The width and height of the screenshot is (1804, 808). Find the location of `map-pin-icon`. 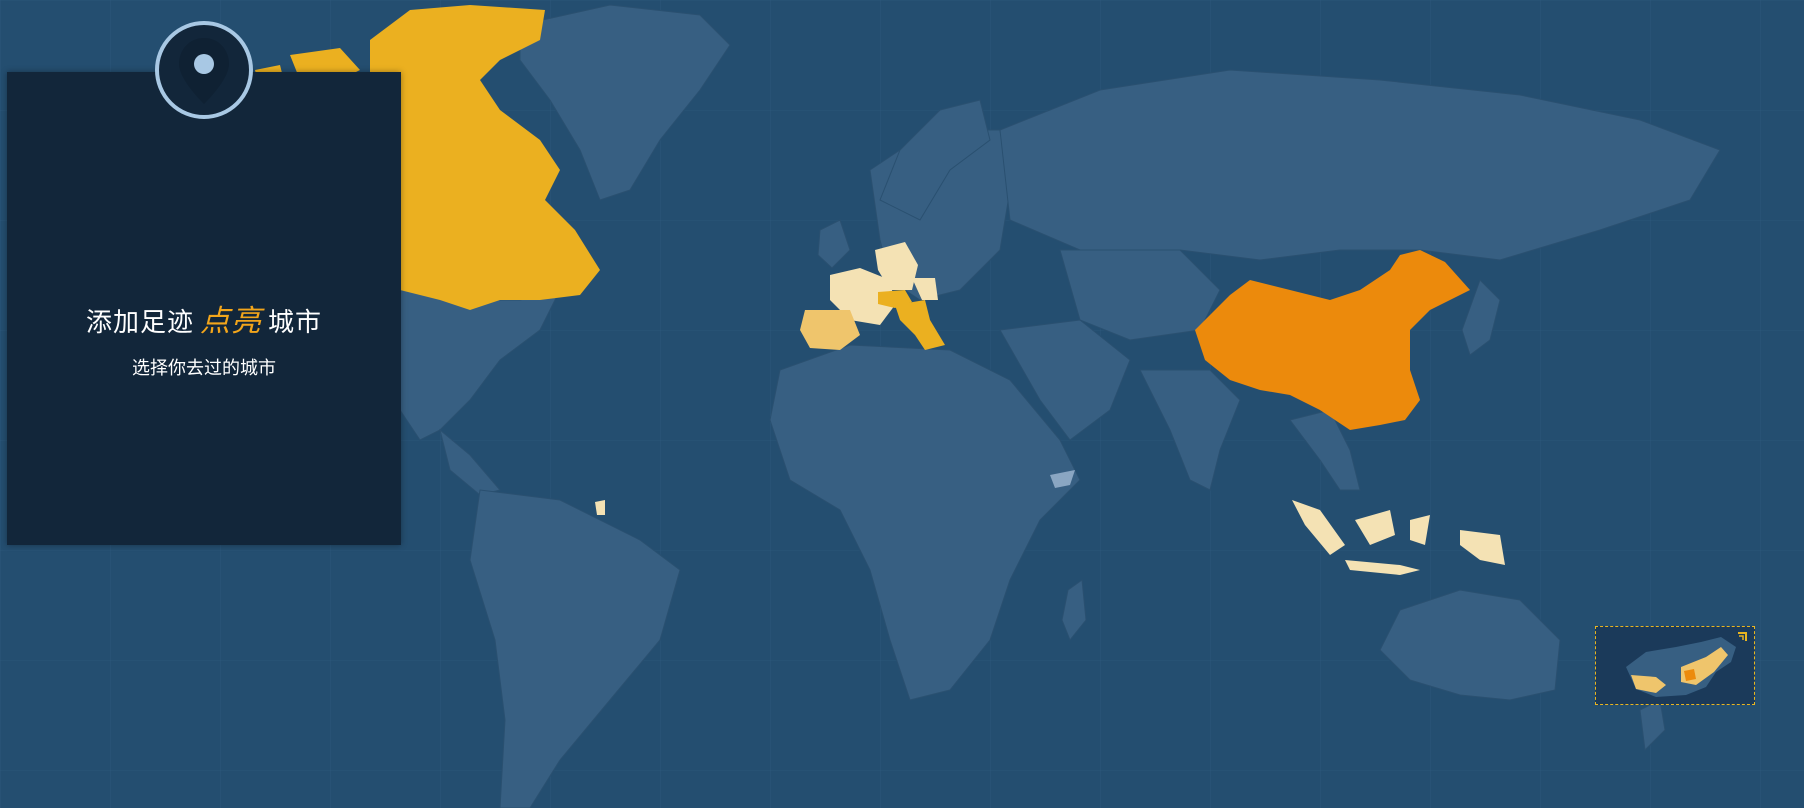

map-pin-icon is located at coordinates (204, 70).